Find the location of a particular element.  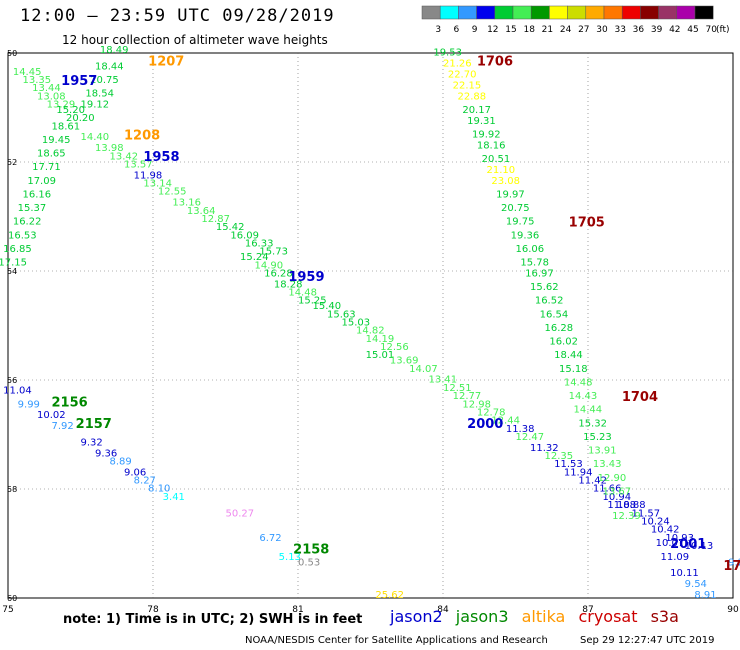

y-tick-label: 52 is located at coordinates (12, 162).